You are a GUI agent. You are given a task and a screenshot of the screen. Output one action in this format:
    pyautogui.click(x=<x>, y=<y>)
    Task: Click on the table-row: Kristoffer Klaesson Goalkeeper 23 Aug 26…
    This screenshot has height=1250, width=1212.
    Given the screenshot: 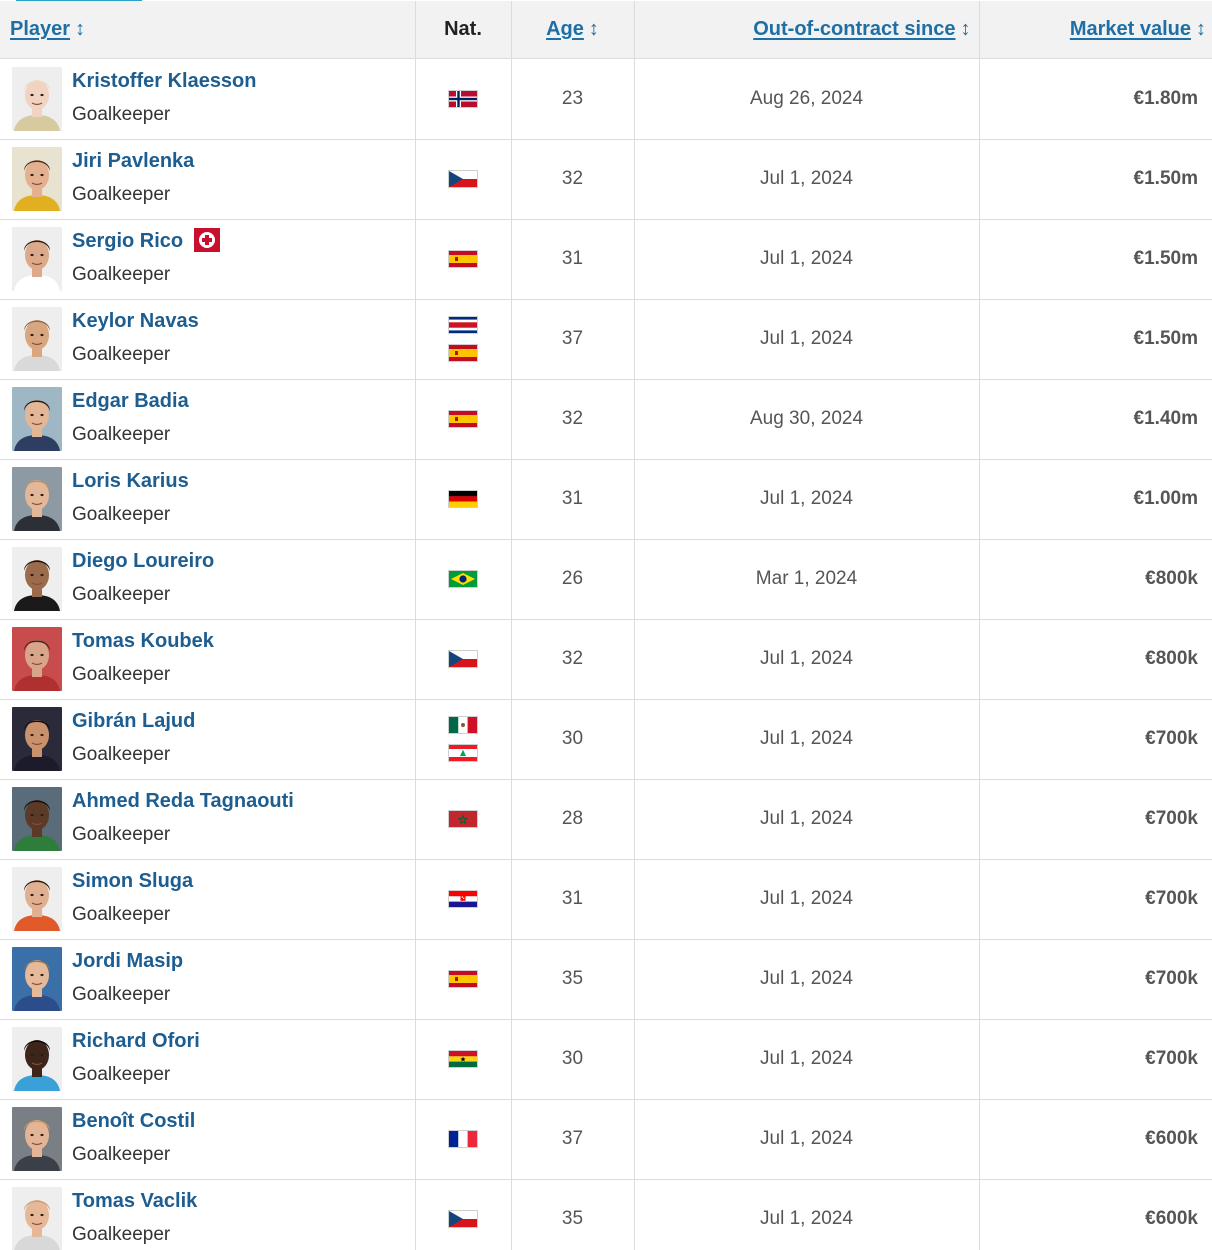 What is the action you would take?
    pyautogui.click(x=606, y=98)
    